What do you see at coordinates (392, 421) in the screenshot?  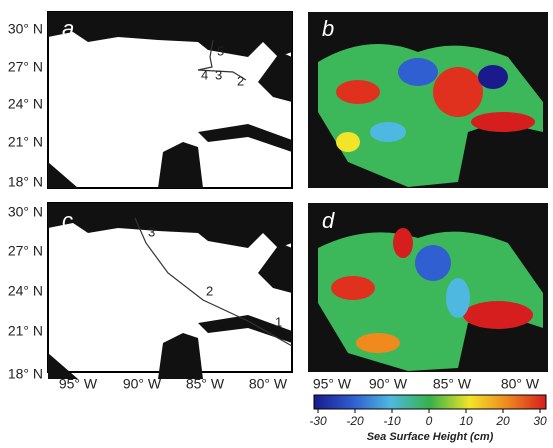 I see `colorbar-tick-label: -10` at bounding box center [392, 421].